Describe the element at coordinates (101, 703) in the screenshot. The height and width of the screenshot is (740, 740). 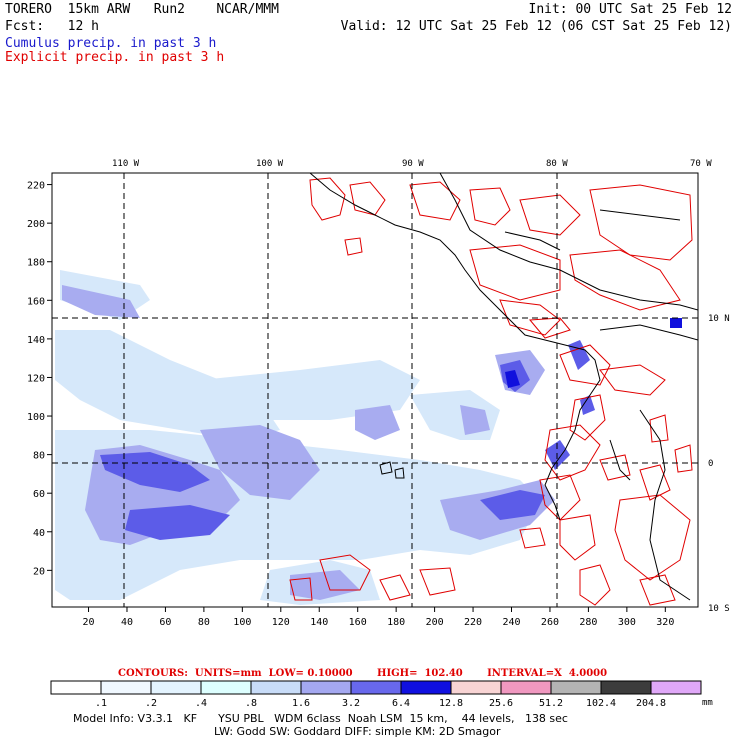
I see `colorbar-label: .1` at that location.